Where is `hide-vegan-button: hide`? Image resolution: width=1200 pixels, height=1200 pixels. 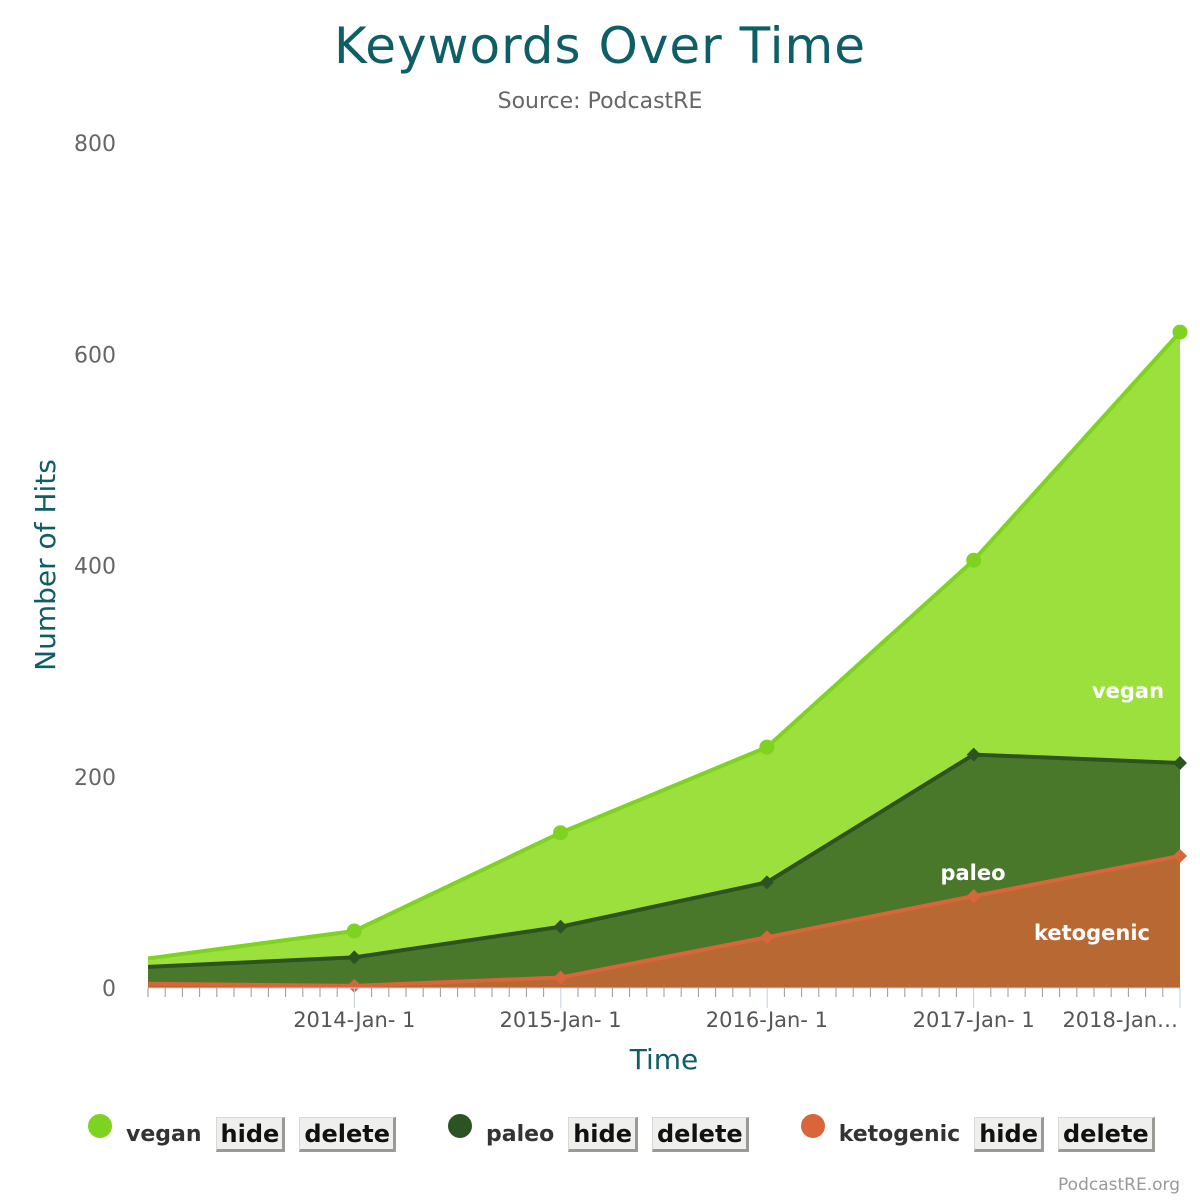
hide-vegan-button: hide is located at coordinates (250, 1134).